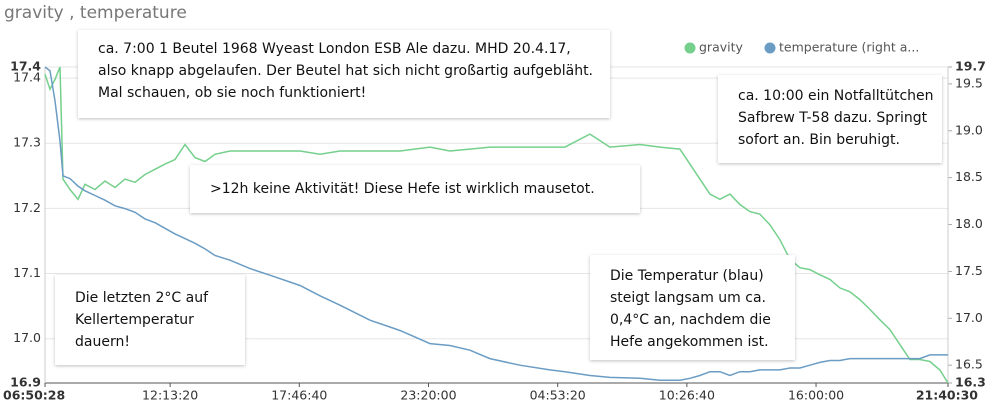 This screenshot has height=411, width=994. What do you see at coordinates (687, 276) in the screenshot?
I see `annotation-text: Die Temperatur (blau)` at bounding box center [687, 276].